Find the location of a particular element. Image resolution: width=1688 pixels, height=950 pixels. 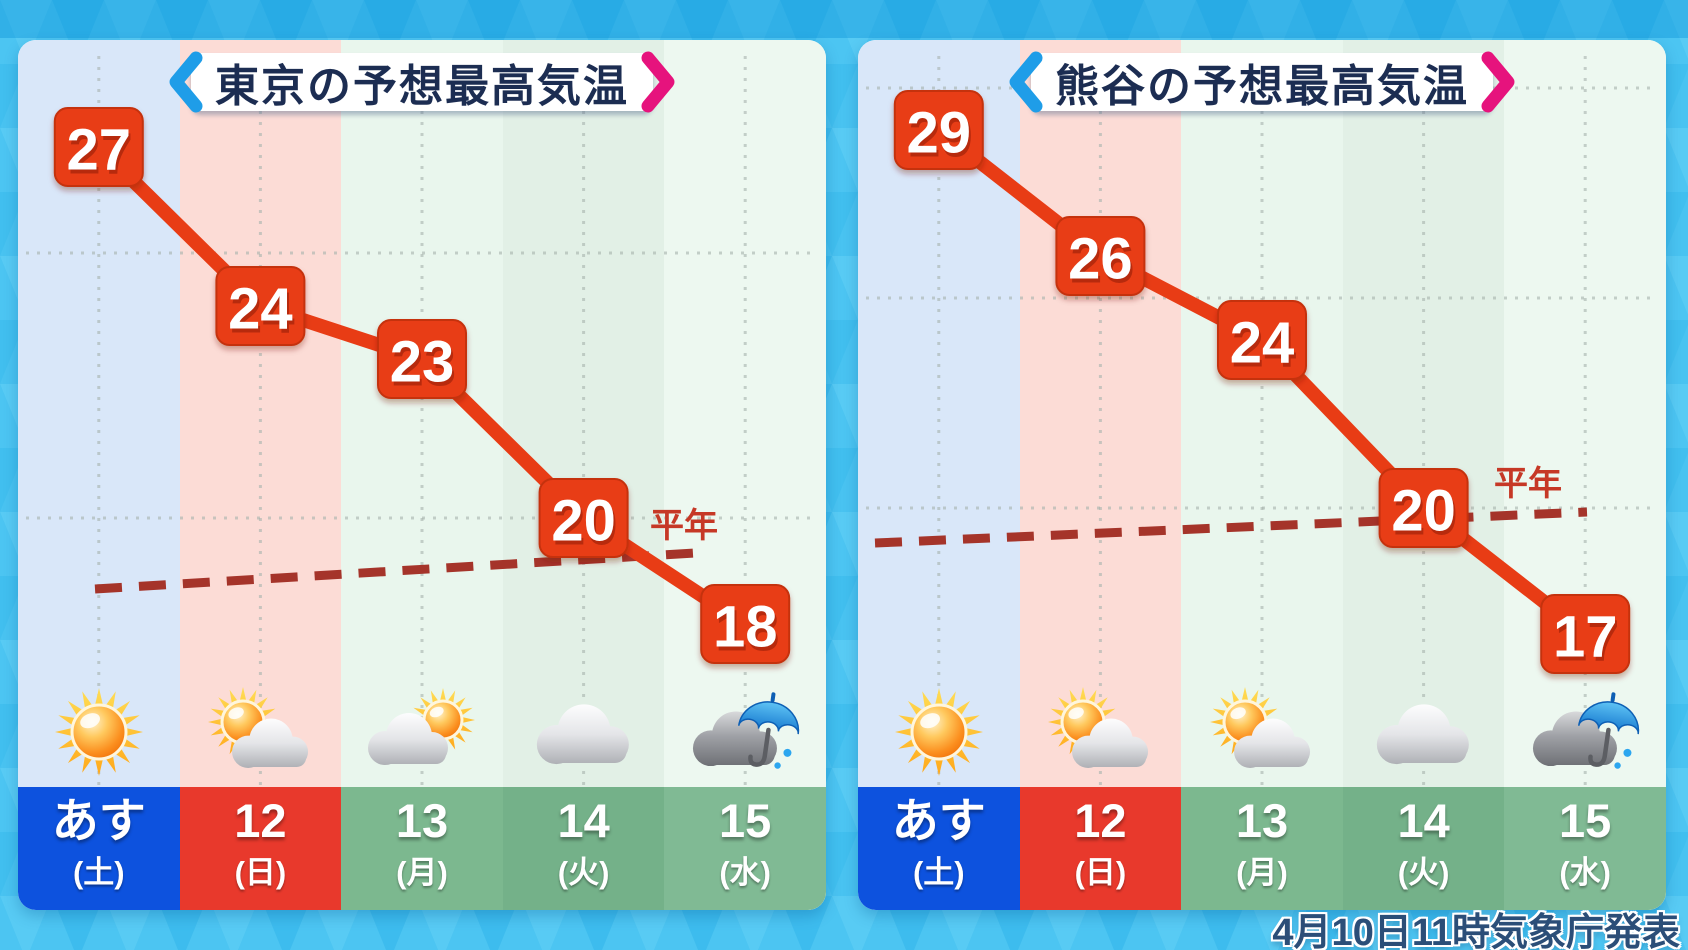

weather-icon-cloudy-sunny is located at coordinates (422, 732).